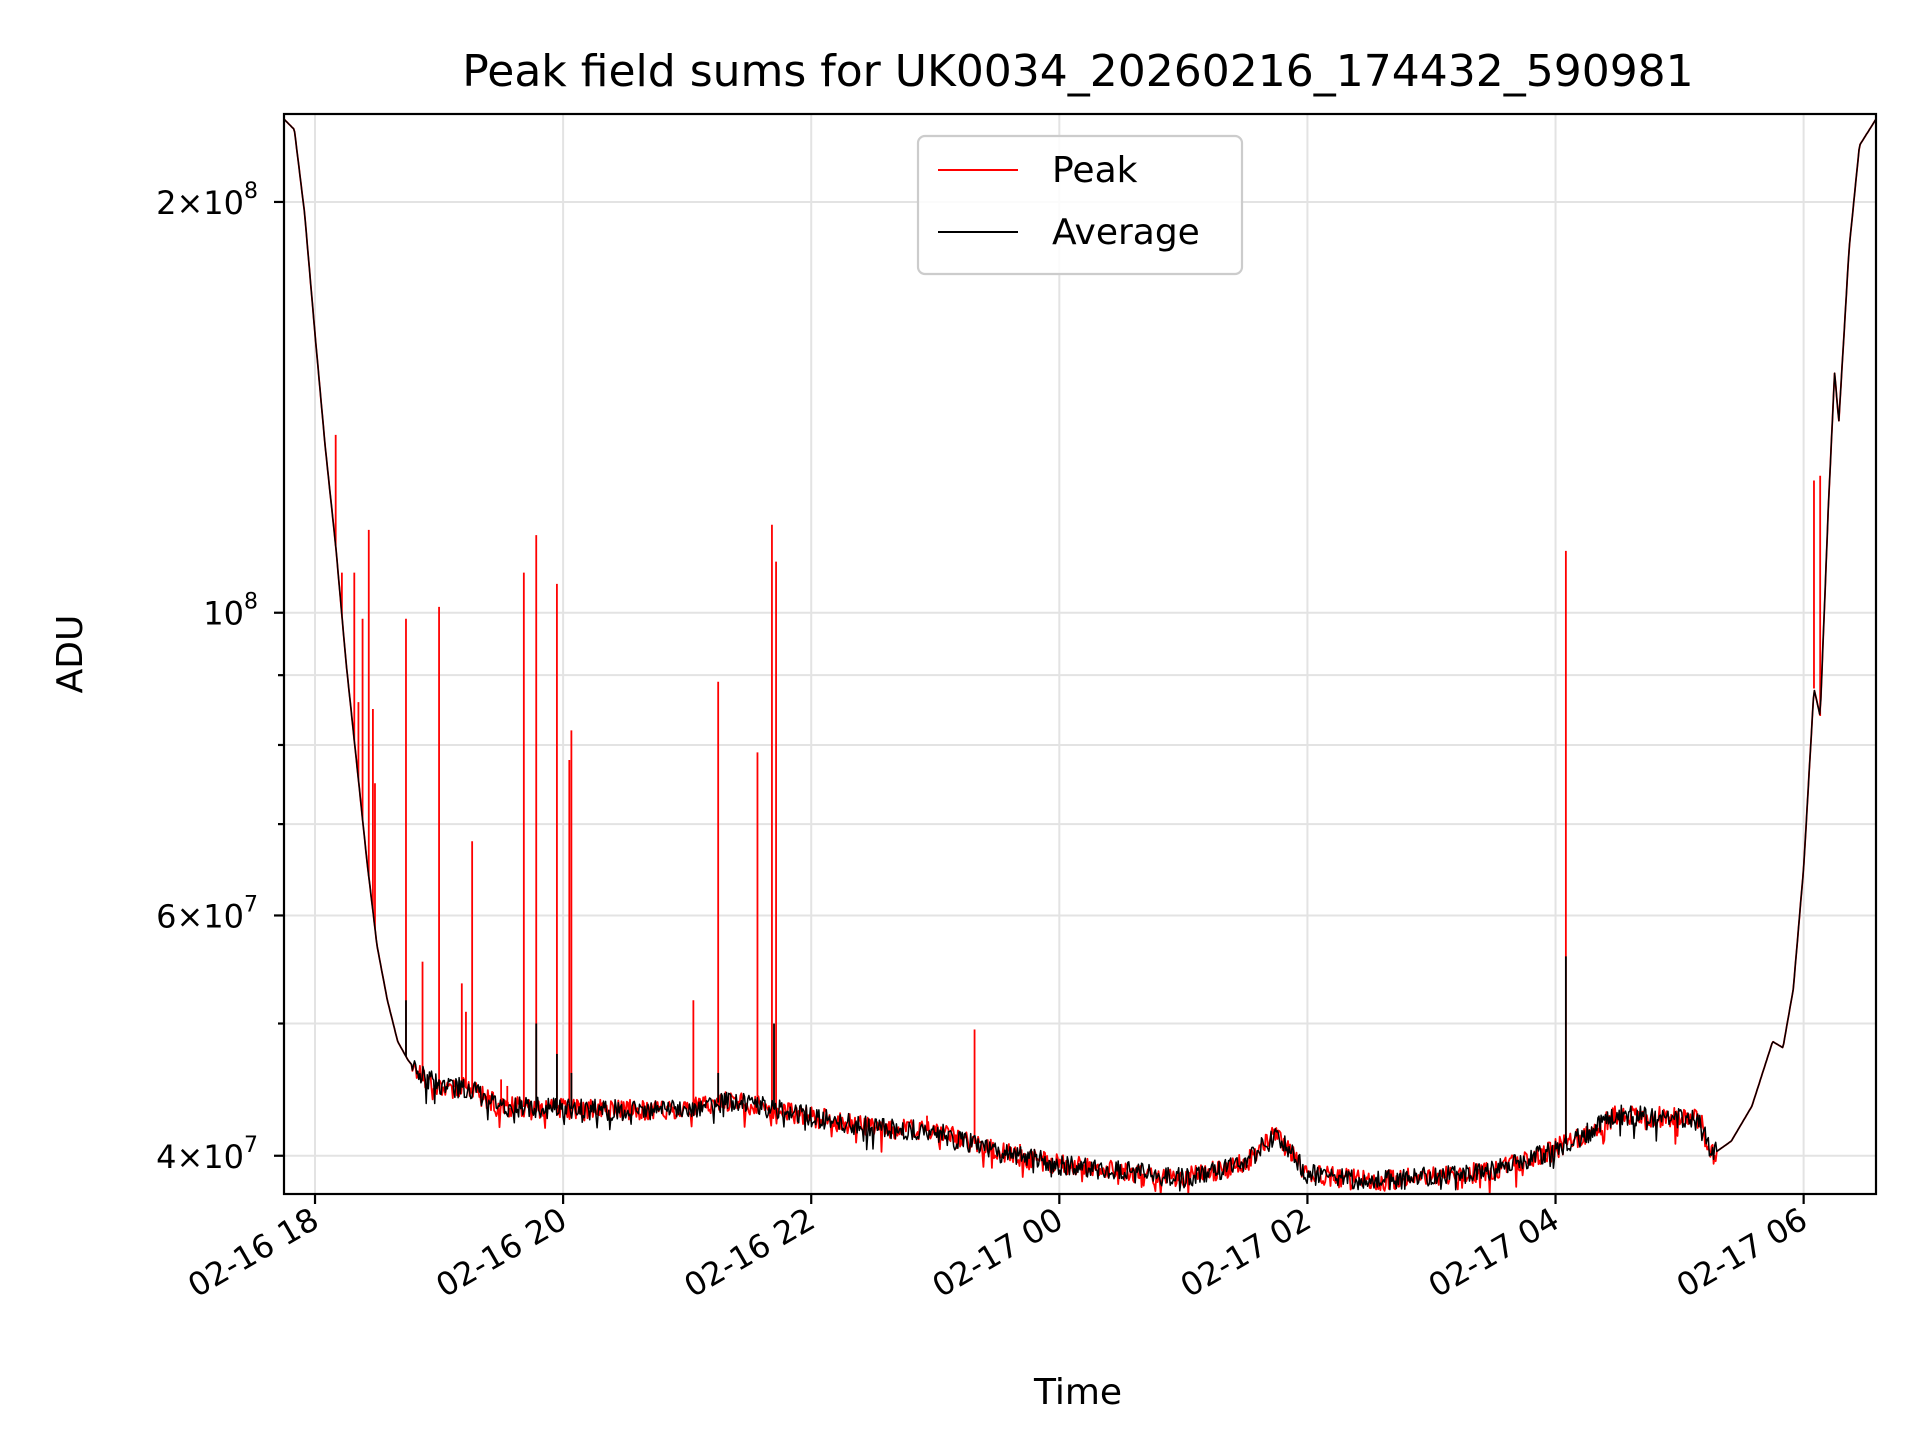  What do you see at coordinates (253, 1252) in the screenshot?
I see `x-tick-label: 02-16 18` at bounding box center [253, 1252].